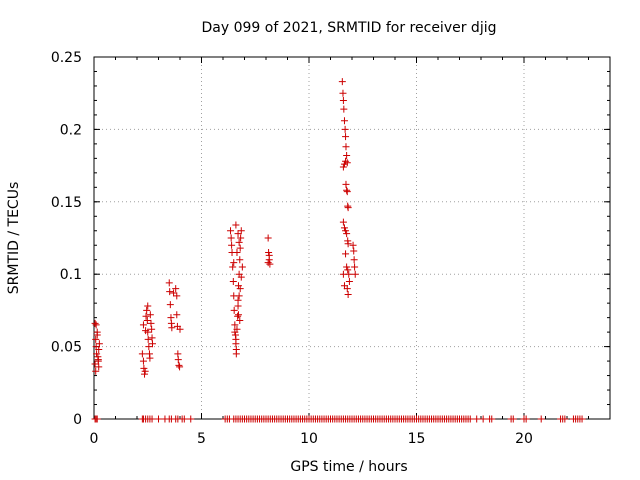 The image size is (640, 480). Describe the element at coordinates (14, 238) in the screenshot. I see `y-axis-label: SRMTID / TECUs` at that location.